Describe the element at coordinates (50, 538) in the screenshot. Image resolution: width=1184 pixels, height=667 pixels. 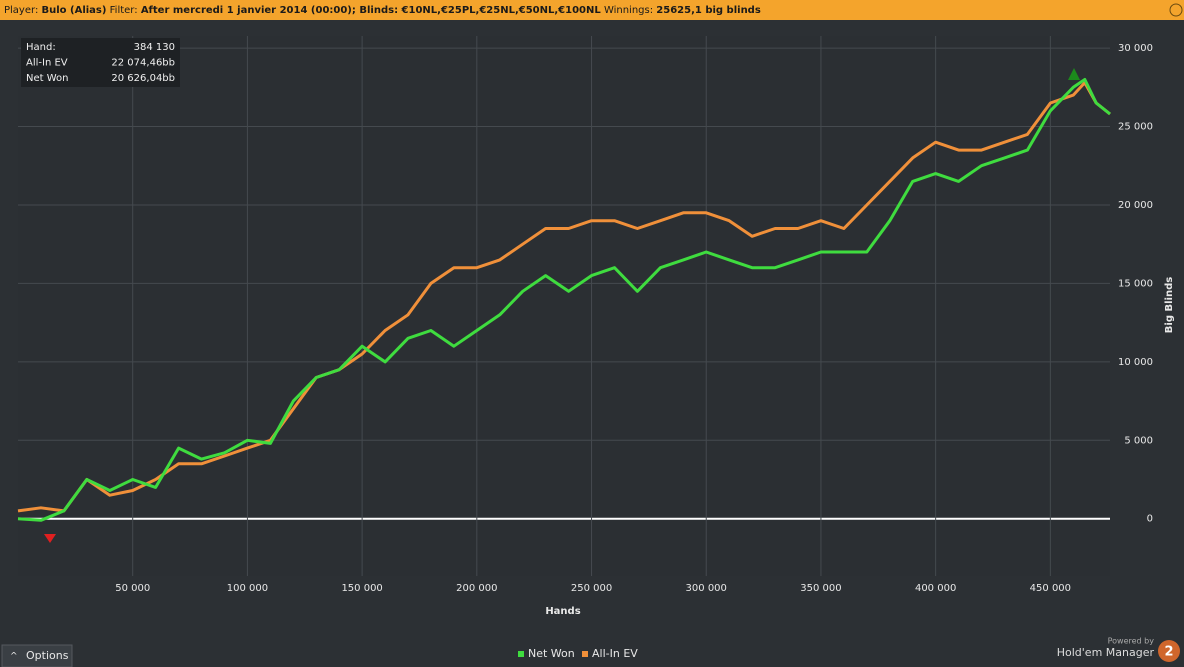
I see `low-marker` at that location.